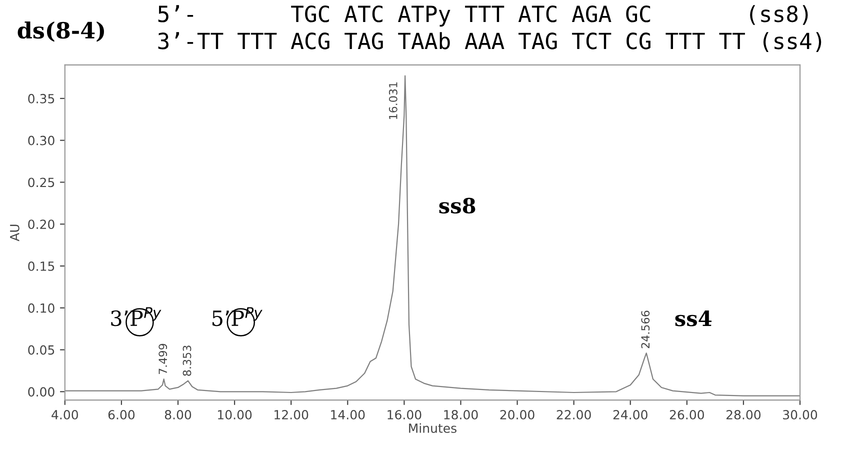  What do you see at coordinates (235, 415) in the screenshot?
I see `x-tick-label: 10.00` at bounding box center [235, 415].